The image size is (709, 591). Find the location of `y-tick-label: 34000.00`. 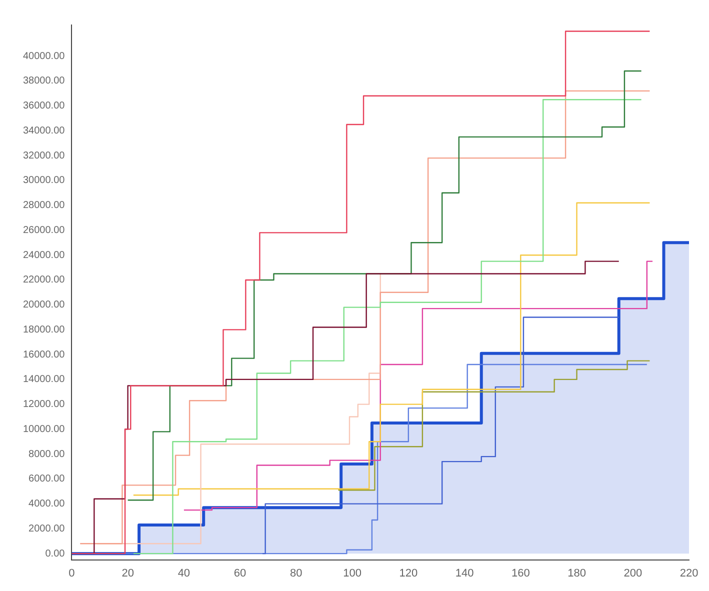

y-tick-label: 34000.00 is located at coordinates (44, 130).